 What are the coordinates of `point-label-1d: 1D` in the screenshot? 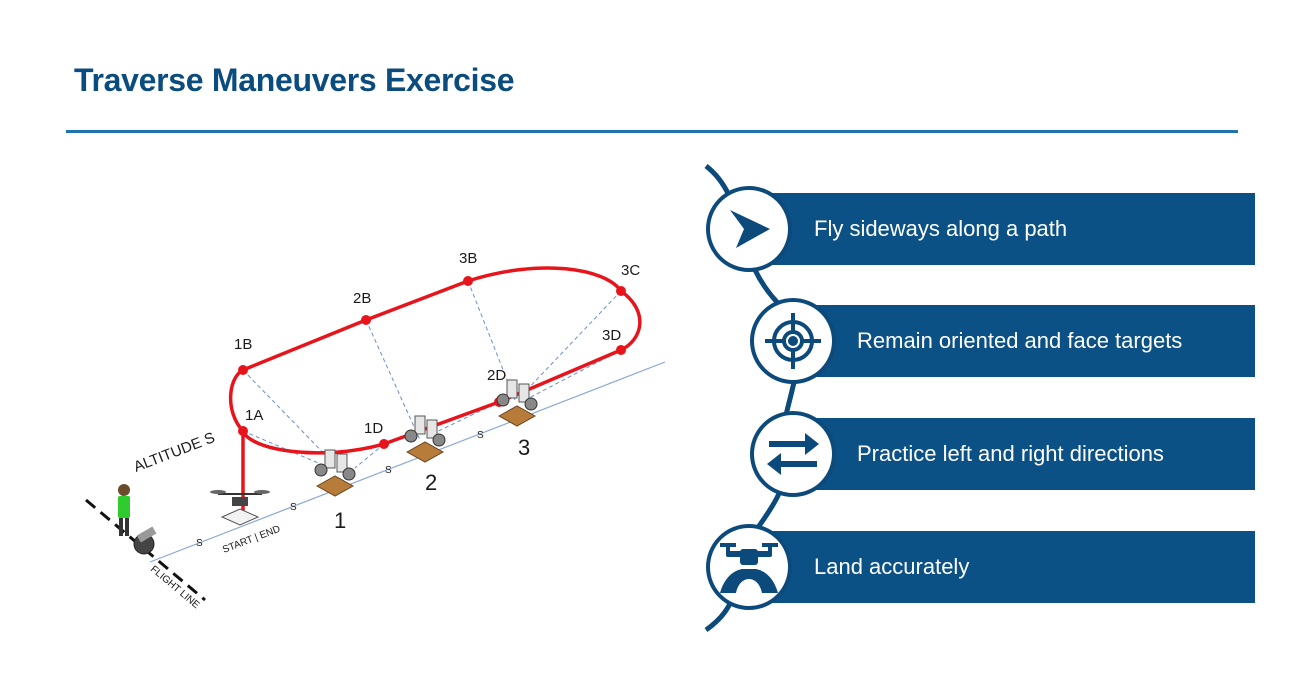 It's located at (373, 428).